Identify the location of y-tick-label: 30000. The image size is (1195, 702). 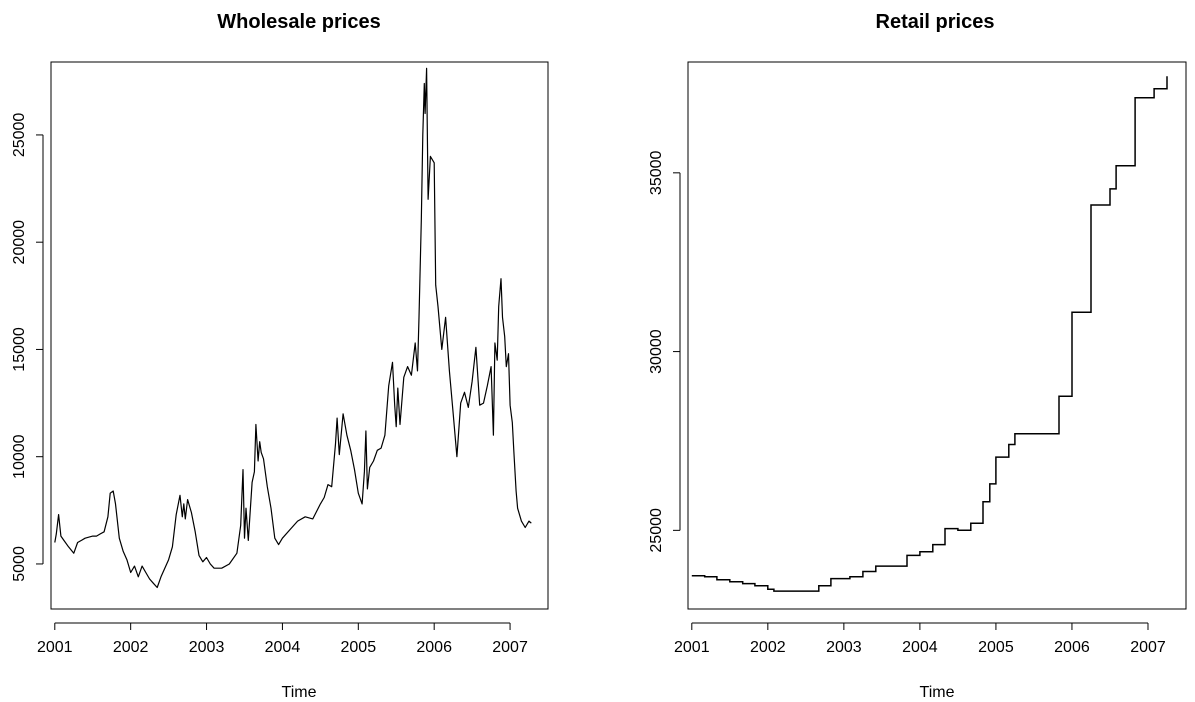
(656, 351).